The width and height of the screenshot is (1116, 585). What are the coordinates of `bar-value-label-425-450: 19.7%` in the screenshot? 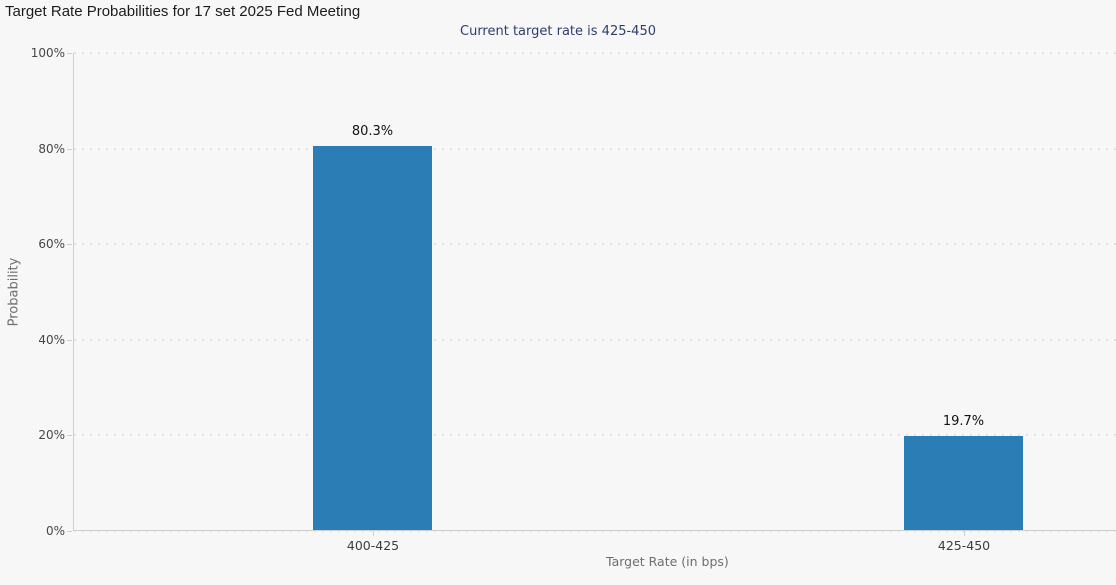 It's located at (963, 421).